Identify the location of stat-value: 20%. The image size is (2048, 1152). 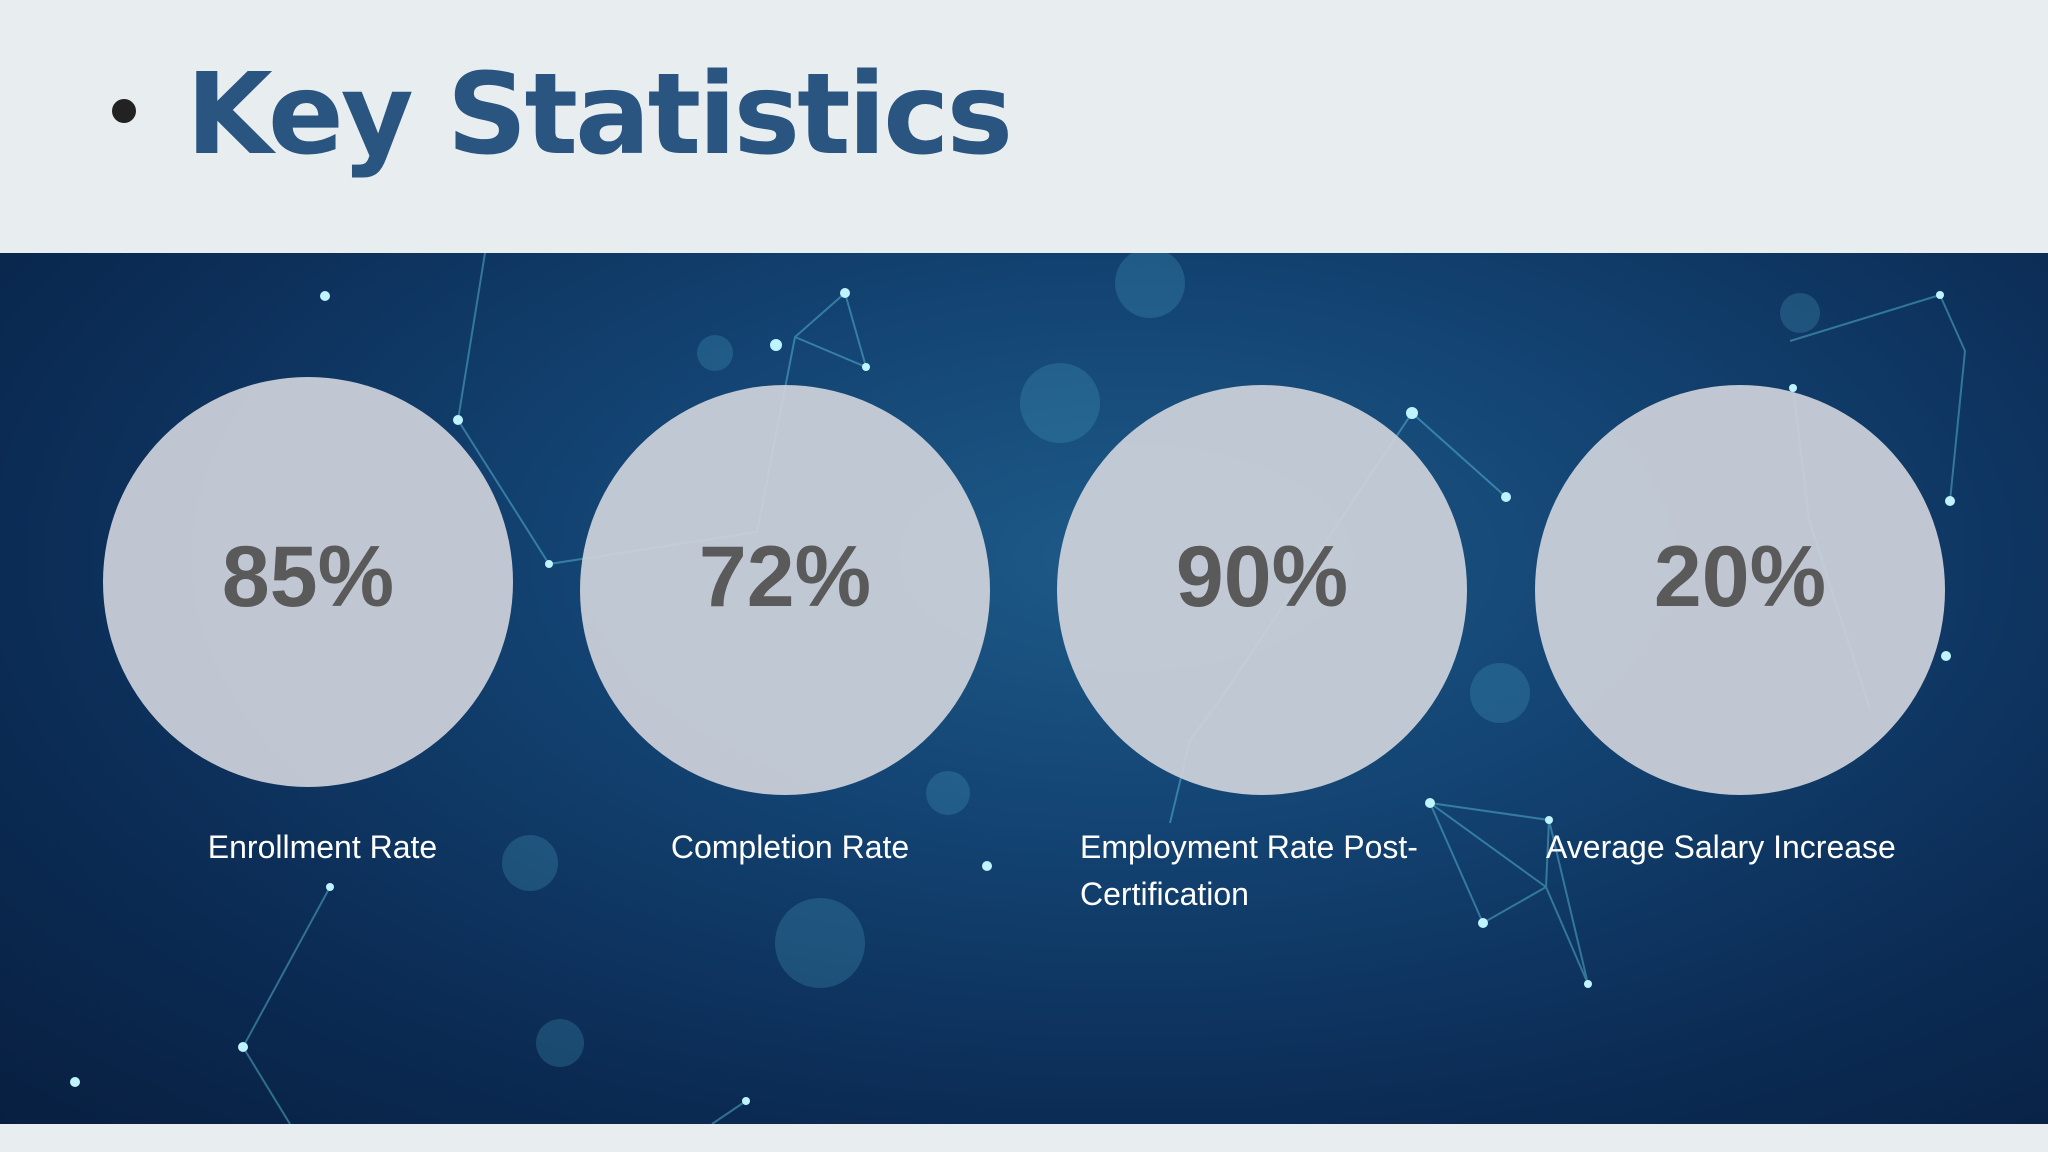
(1740, 577).